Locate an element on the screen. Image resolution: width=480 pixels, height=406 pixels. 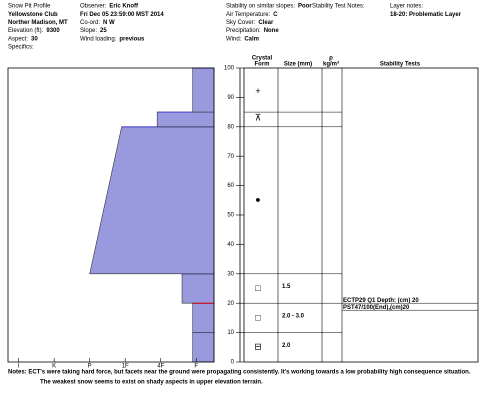
y-tick-label: 80 is located at coordinates (230, 127).